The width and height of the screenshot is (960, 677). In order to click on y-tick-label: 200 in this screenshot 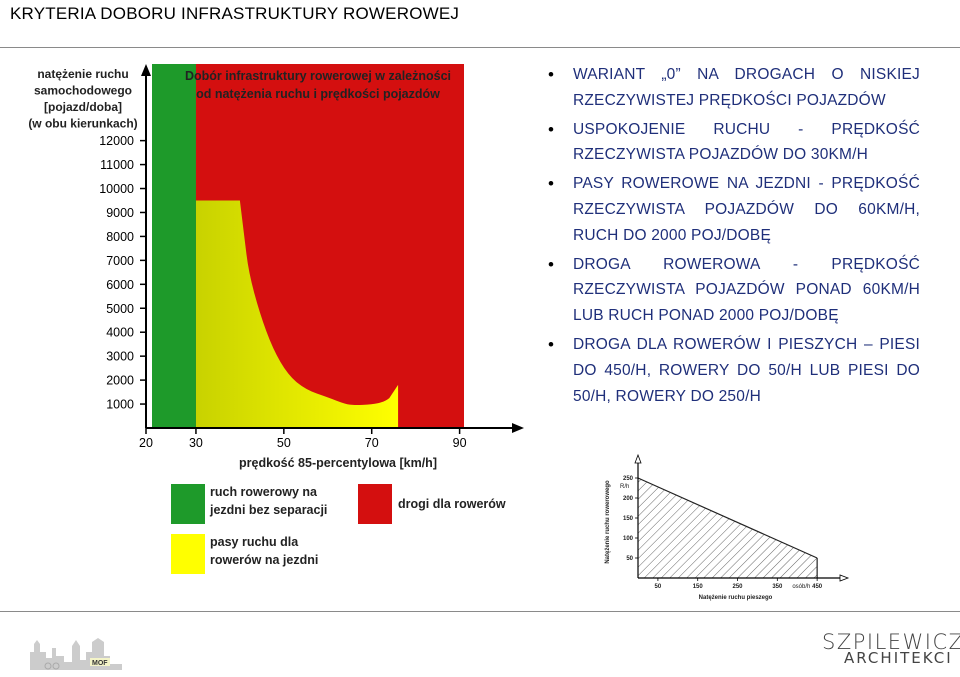, I will do `click(628, 499)`.